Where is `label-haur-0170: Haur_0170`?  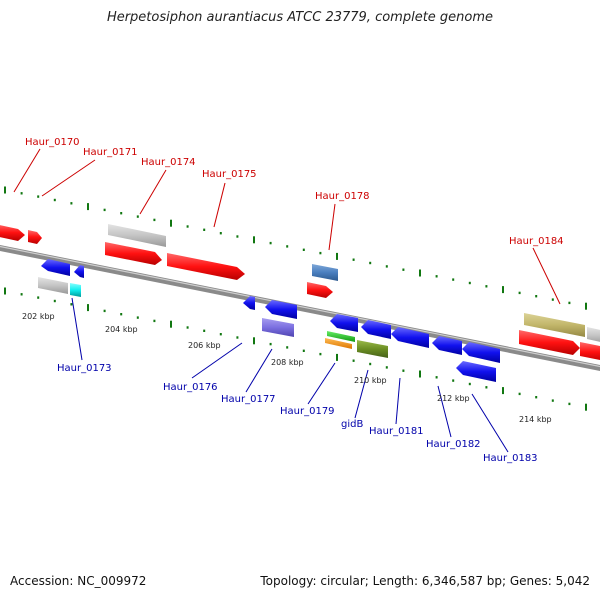
label-haur-0170: Haur_0170 is located at coordinates (52, 142).